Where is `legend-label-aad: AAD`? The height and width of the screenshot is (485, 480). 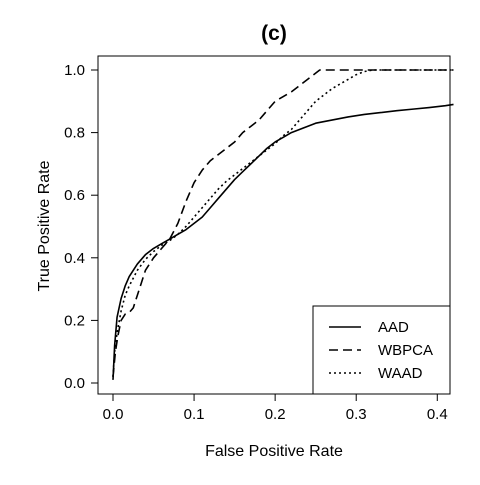 legend-label-aad: AAD is located at coordinates (393, 327).